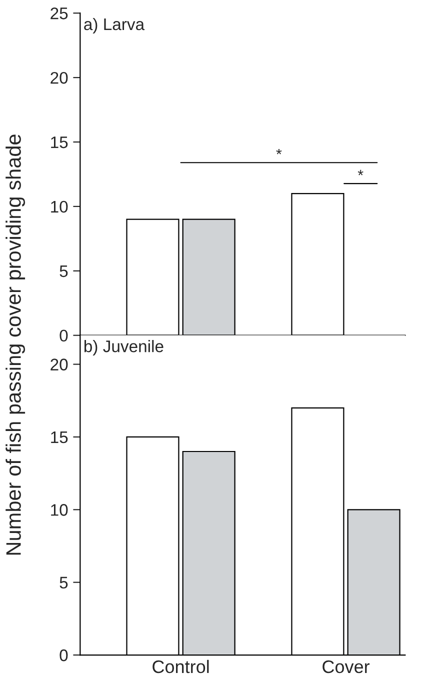 This screenshot has width=438, height=690. I want to click on annotation: a) Larva, so click(114, 26).